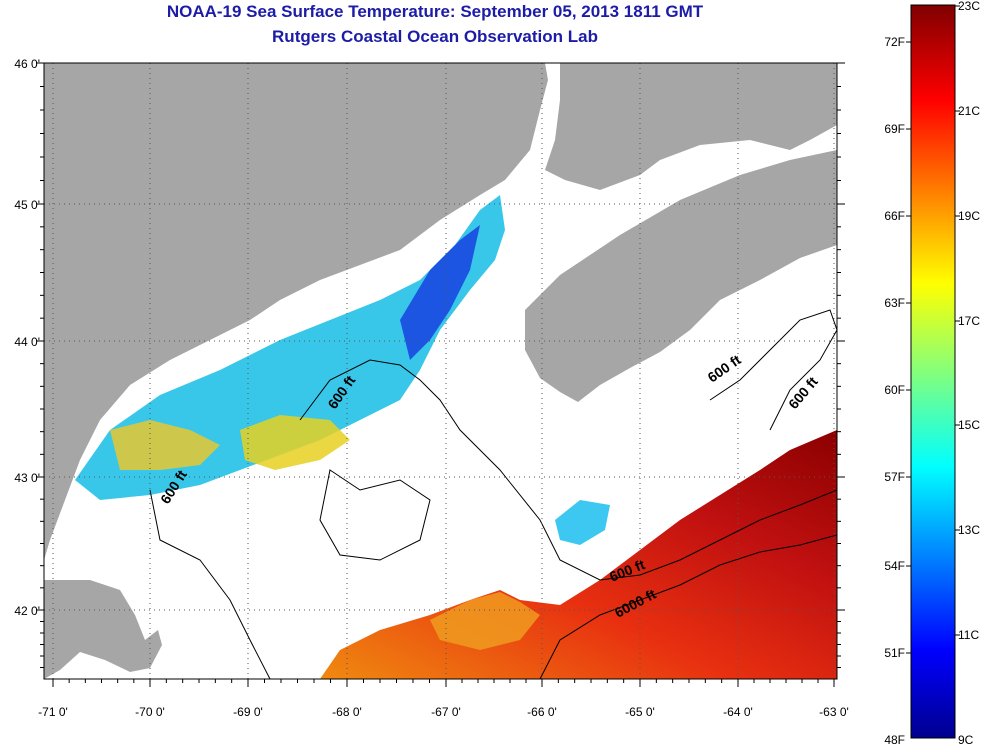 This screenshot has width=984, height=754. I want to click on colorbar-gradient, so click(933, 371).